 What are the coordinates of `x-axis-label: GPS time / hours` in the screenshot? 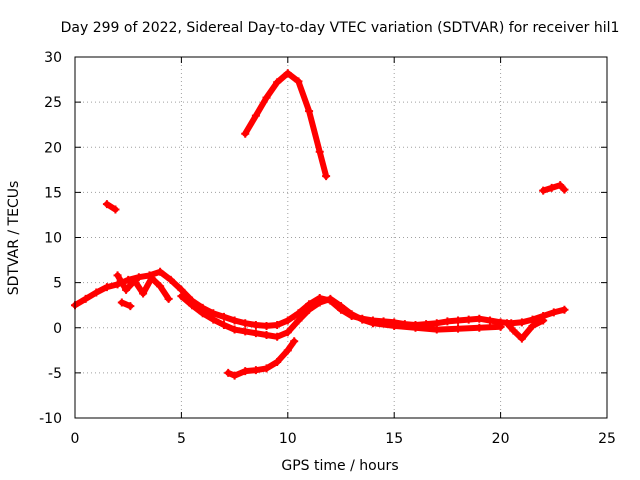 It's located at (339, 466).